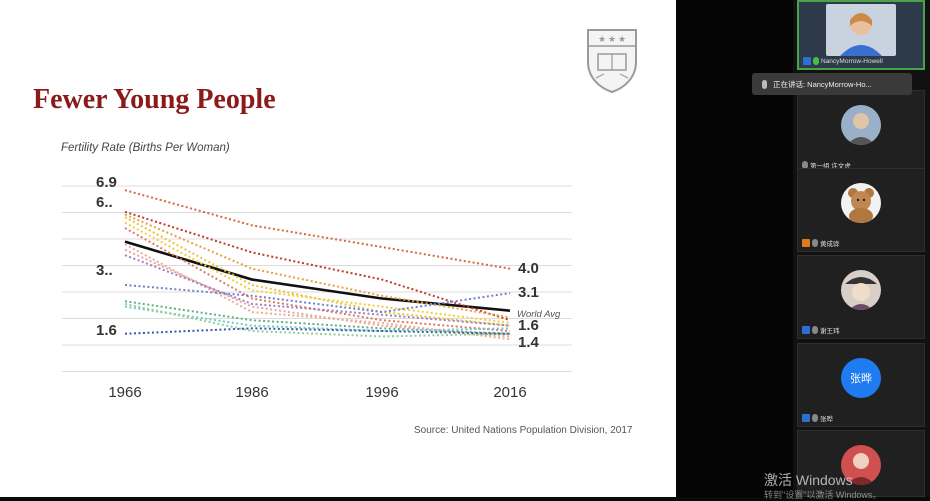  Describe the element at coordinates (612, 61) in the screenshot. I see `university-shield-icon: ★ ★ ★` at that location.